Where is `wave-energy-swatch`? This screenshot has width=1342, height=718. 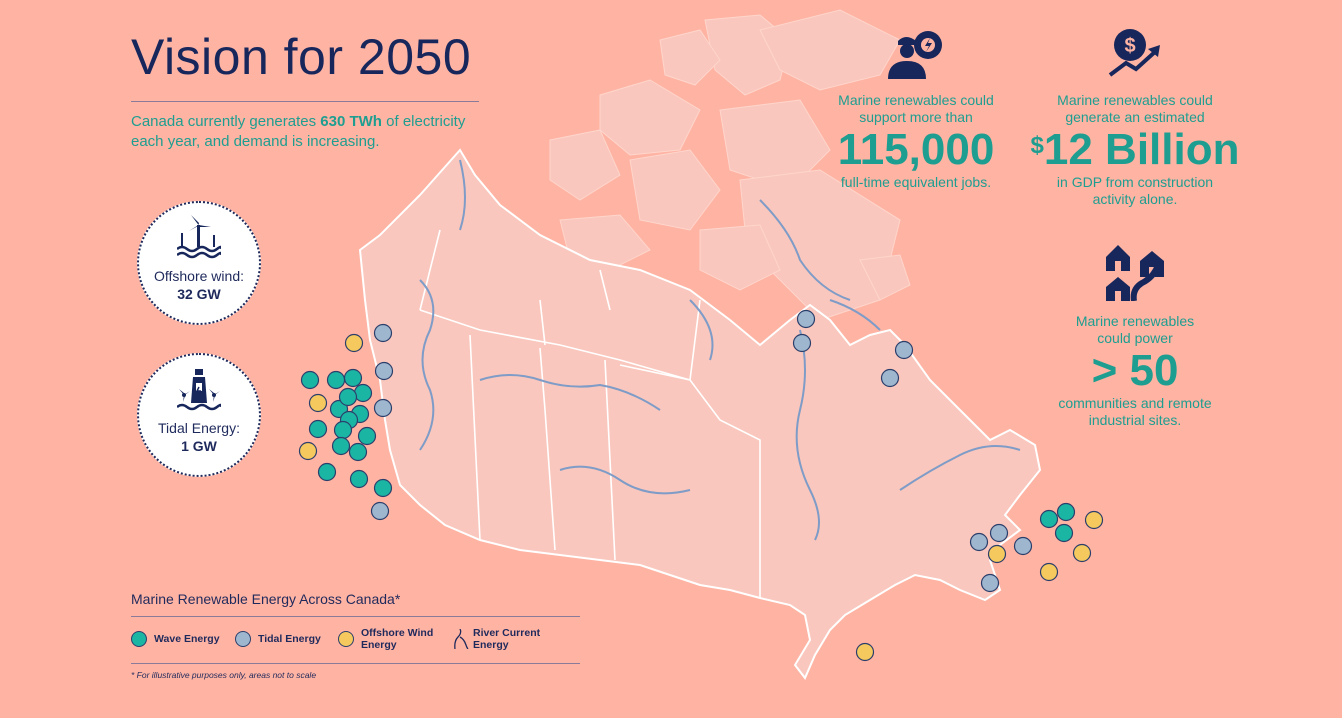
wave-energy-swatch is located at coordinates (139, 639).